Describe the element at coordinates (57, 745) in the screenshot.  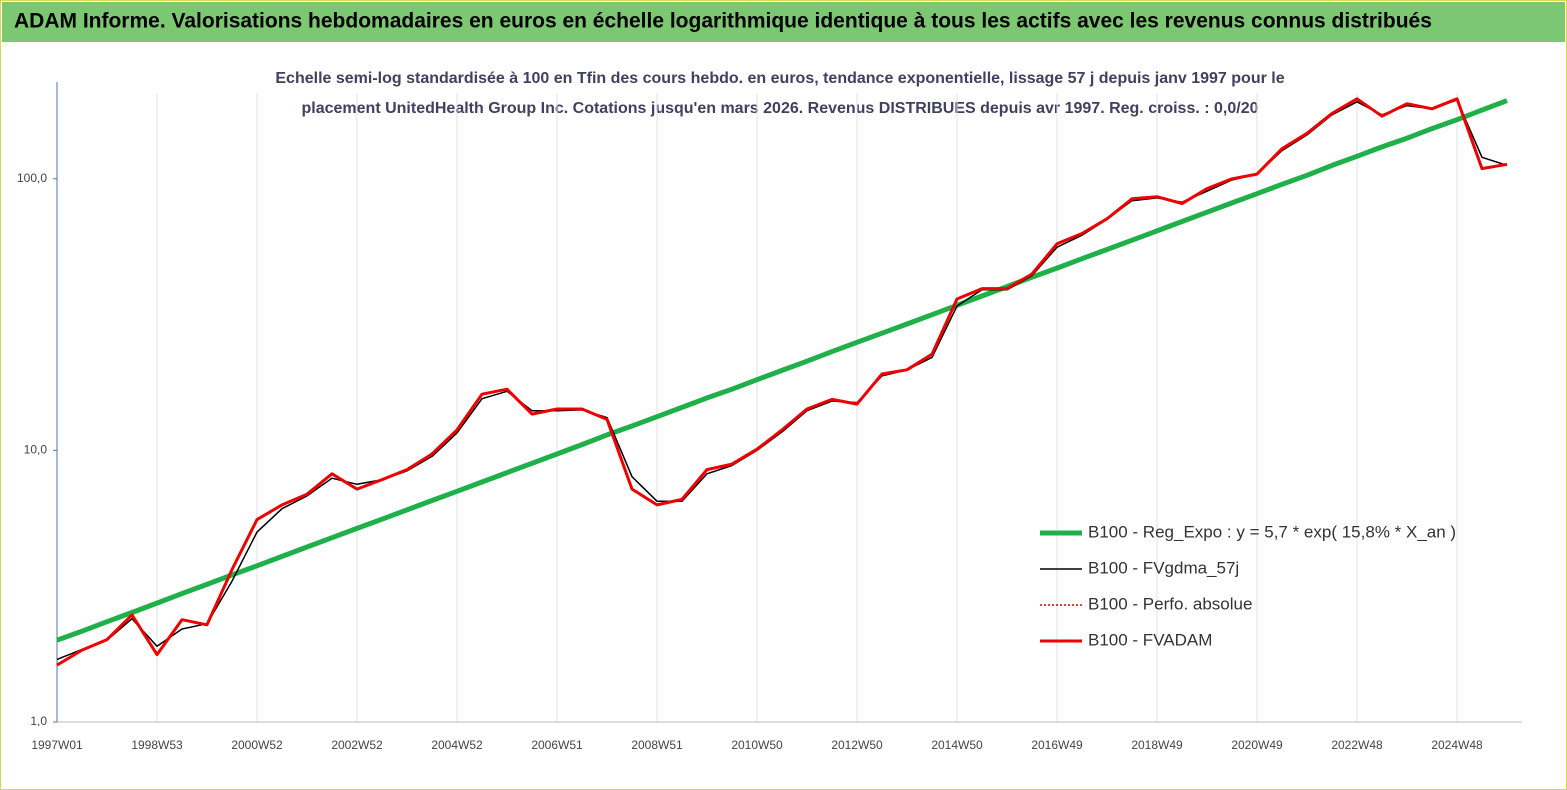
I see `x-tick-label: 1997W01` at that location.